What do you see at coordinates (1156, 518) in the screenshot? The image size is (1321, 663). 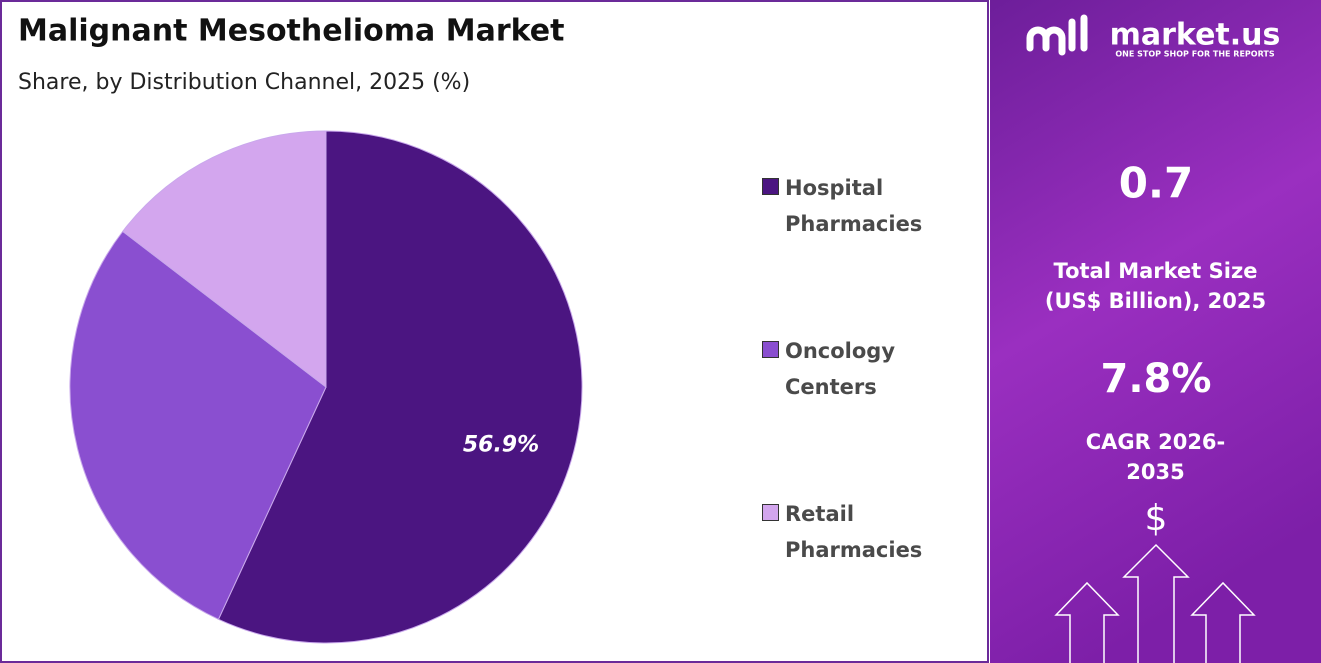 I see `currency-icon: $` at bounding box center [1156, 518].